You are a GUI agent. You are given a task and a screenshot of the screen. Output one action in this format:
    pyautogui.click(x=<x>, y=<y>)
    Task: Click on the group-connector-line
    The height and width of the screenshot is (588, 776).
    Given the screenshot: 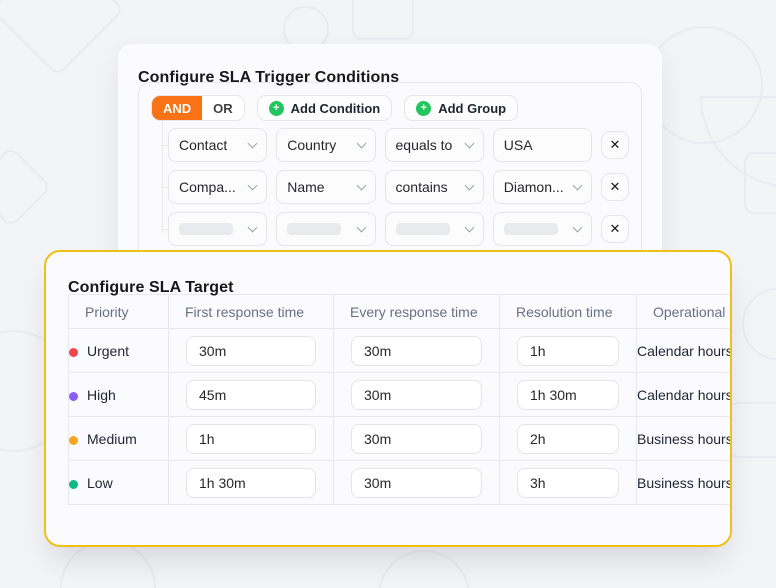 What is the action you would take?
    pyautogui.click(x=162, y=177)
    